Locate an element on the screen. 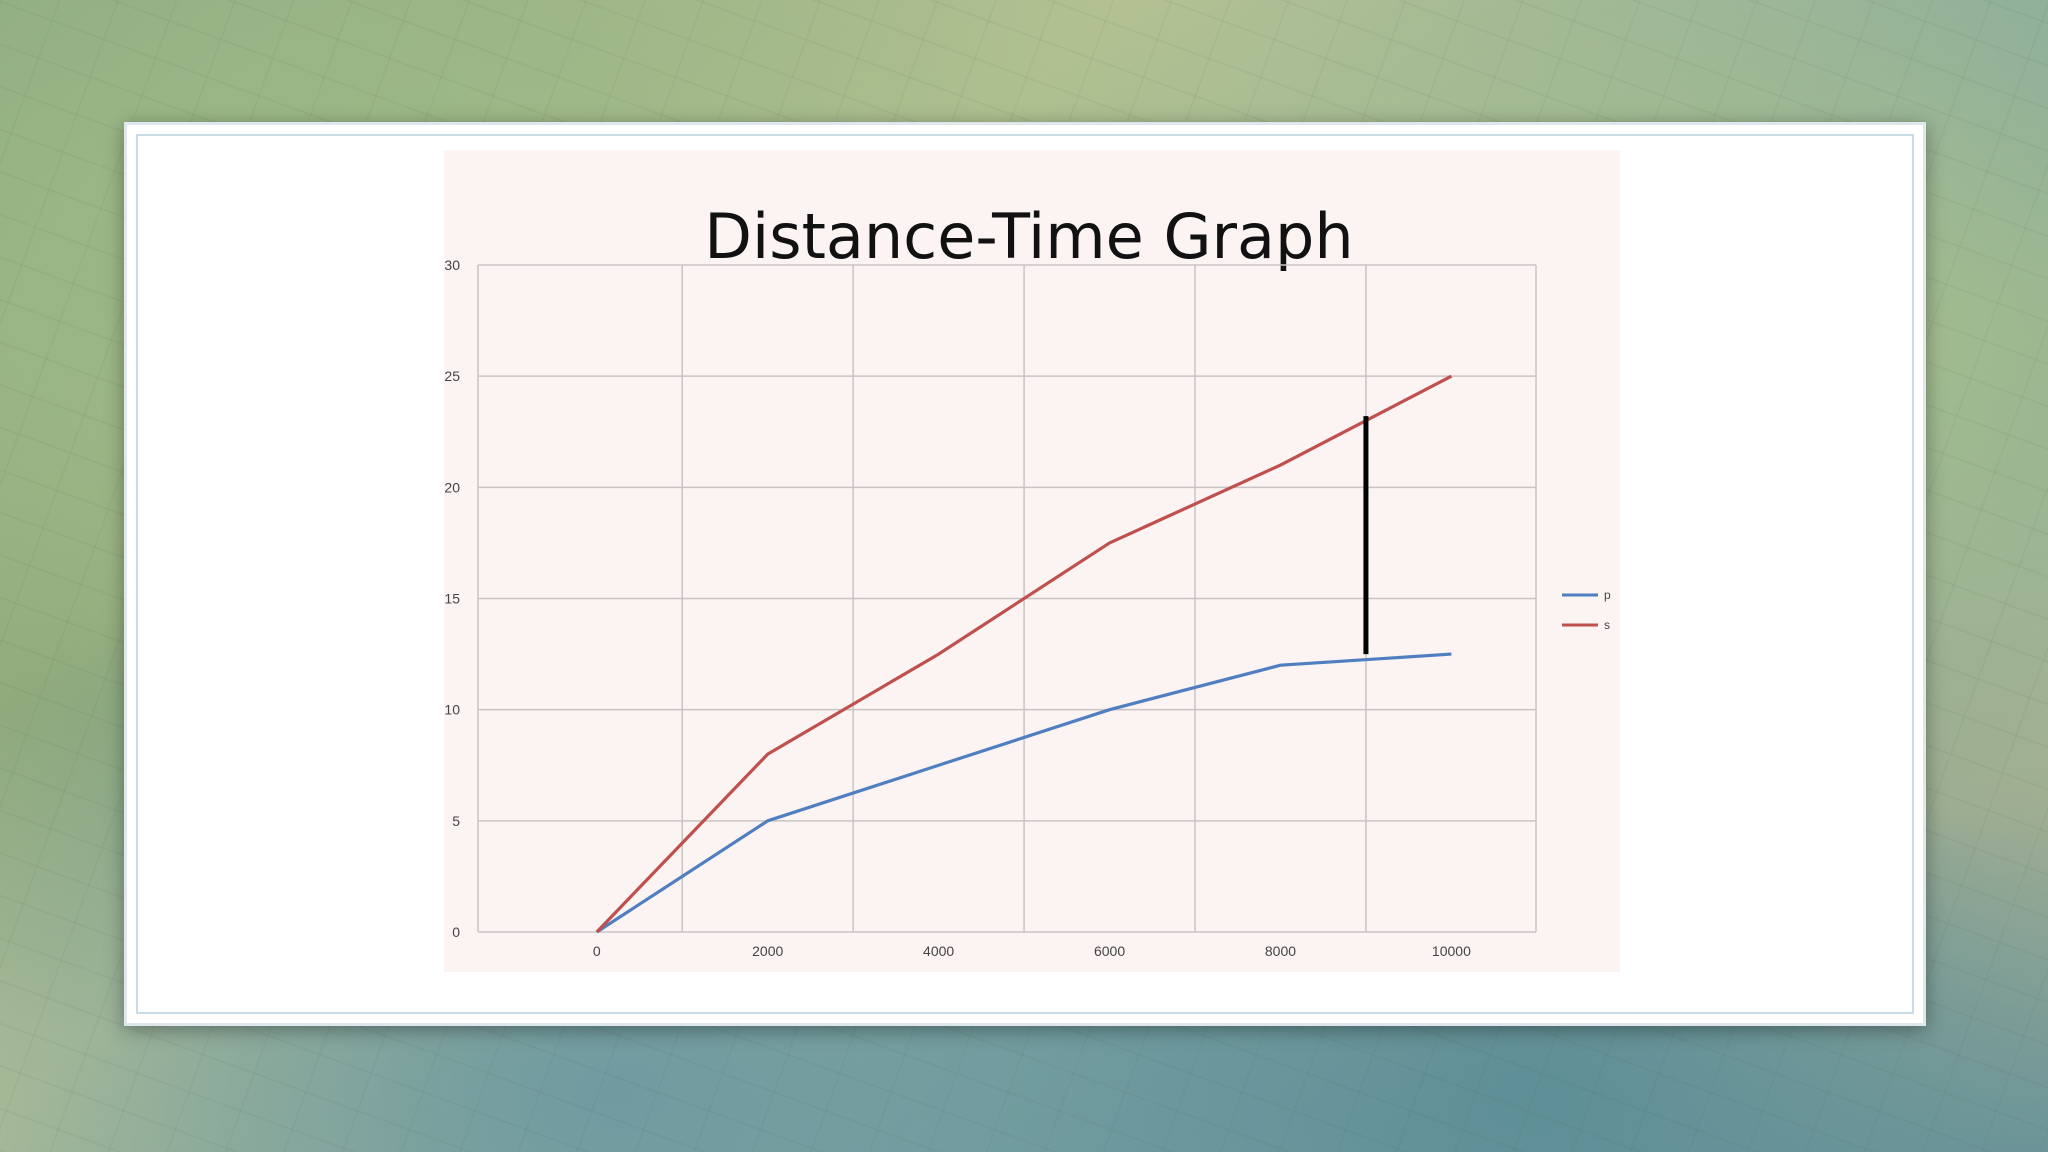  legend: ps is located at coordinates (1586, 610).